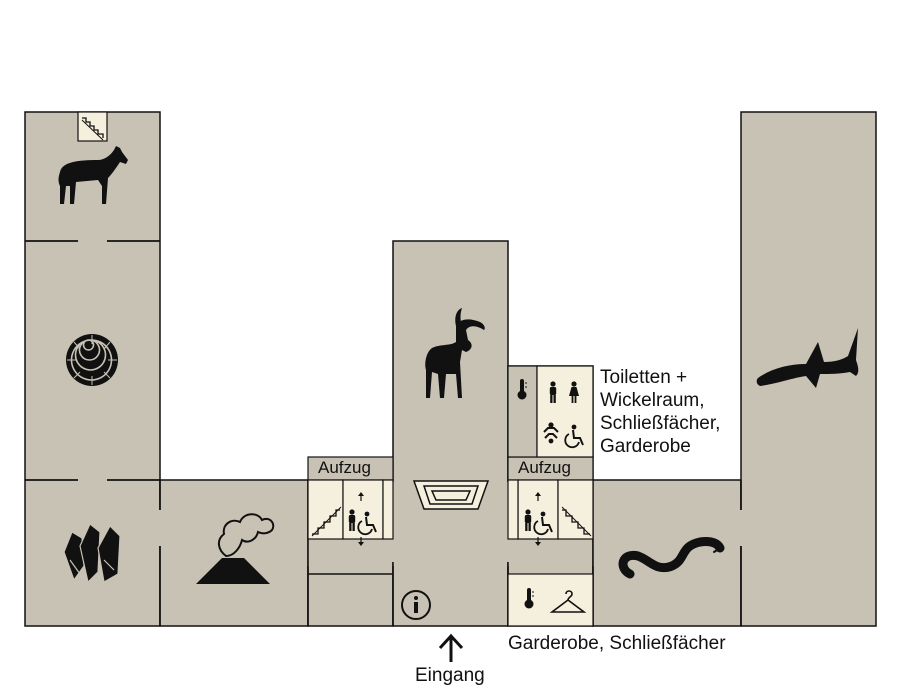  Describe the element at coordinates (451, 495) in the screenshot. I see `info-counter` at that location.